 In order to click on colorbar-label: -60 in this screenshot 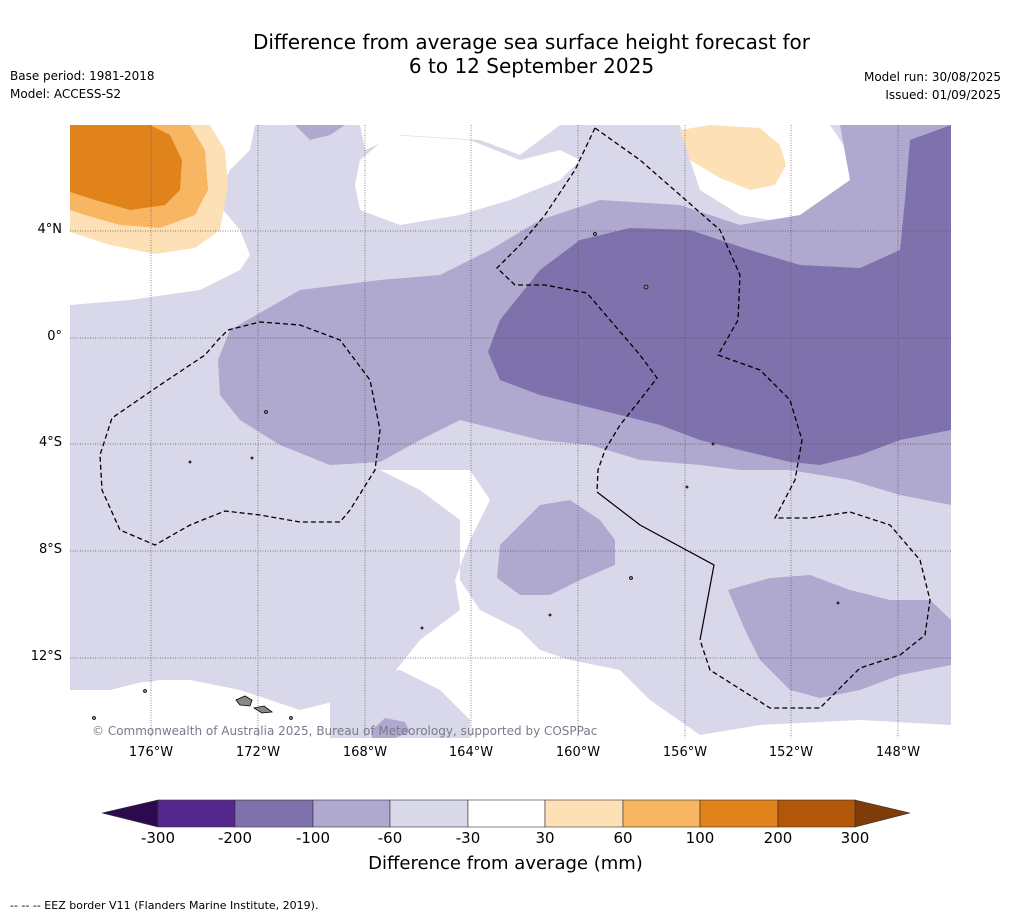, I will do `click(390, 838)`.